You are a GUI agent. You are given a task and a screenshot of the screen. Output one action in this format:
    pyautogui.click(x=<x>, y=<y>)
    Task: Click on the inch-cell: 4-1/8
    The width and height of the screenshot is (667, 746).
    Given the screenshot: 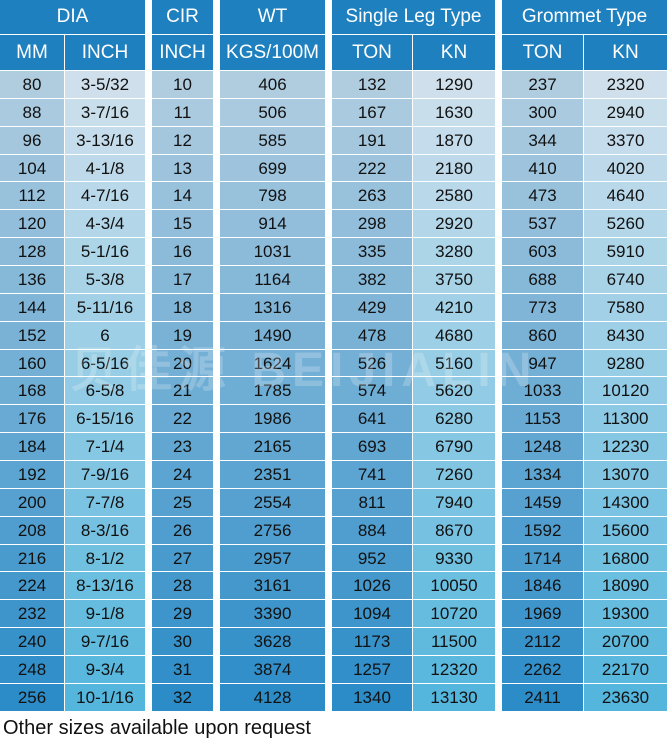 What is the action you would take?
    pyautogui.click(x=104, y=167)
    